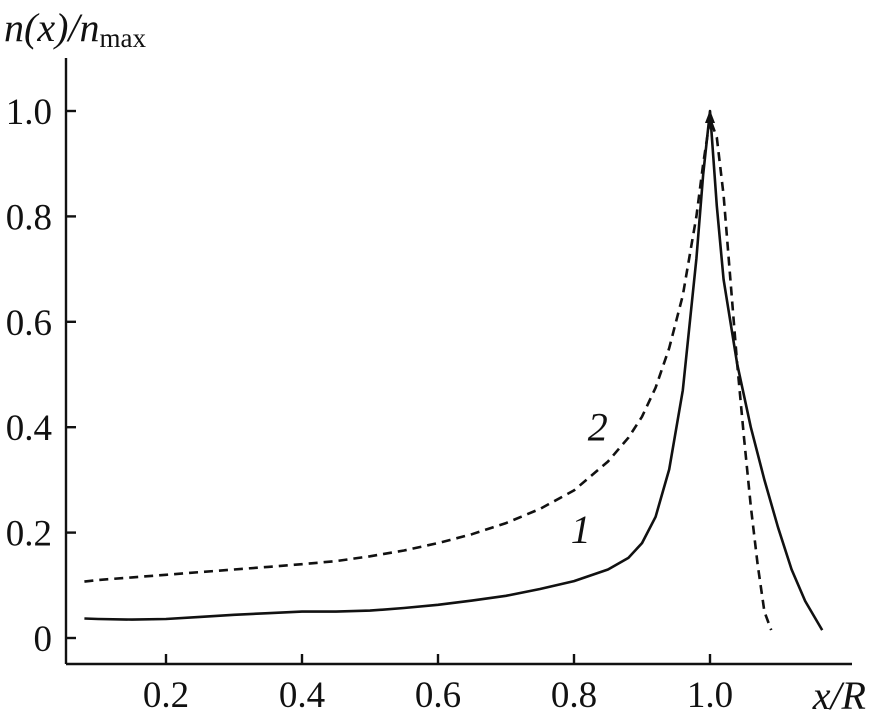 This screenshot has height=721, width=872. I want to click on y-ticks: 0 0.2 0.4 0.6 0.8 1.0, so click(41, 376).